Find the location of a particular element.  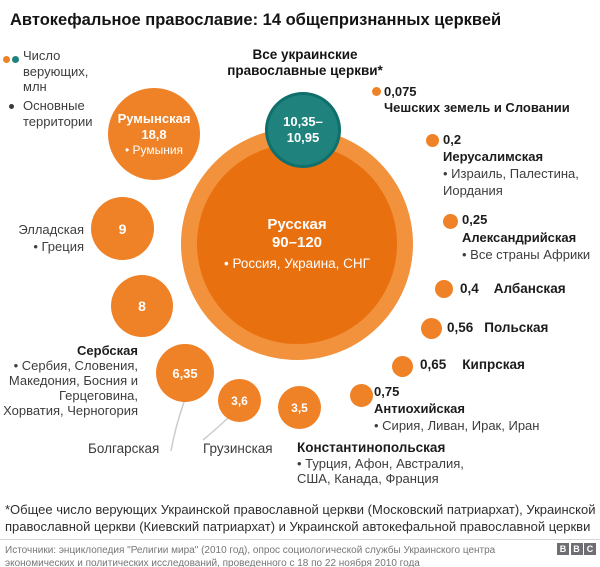

bubble-constantinople: 3,5 is located at coordinates (299, 407).